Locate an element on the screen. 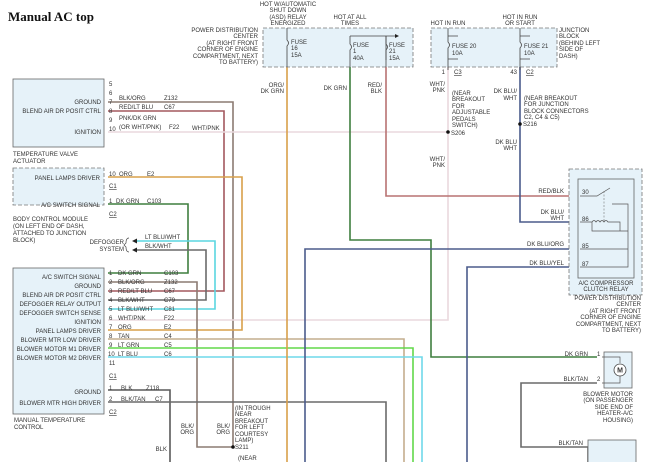 The image size is (650, 462). wire-dk-grn-c103 is located at coordinates (148, 238).